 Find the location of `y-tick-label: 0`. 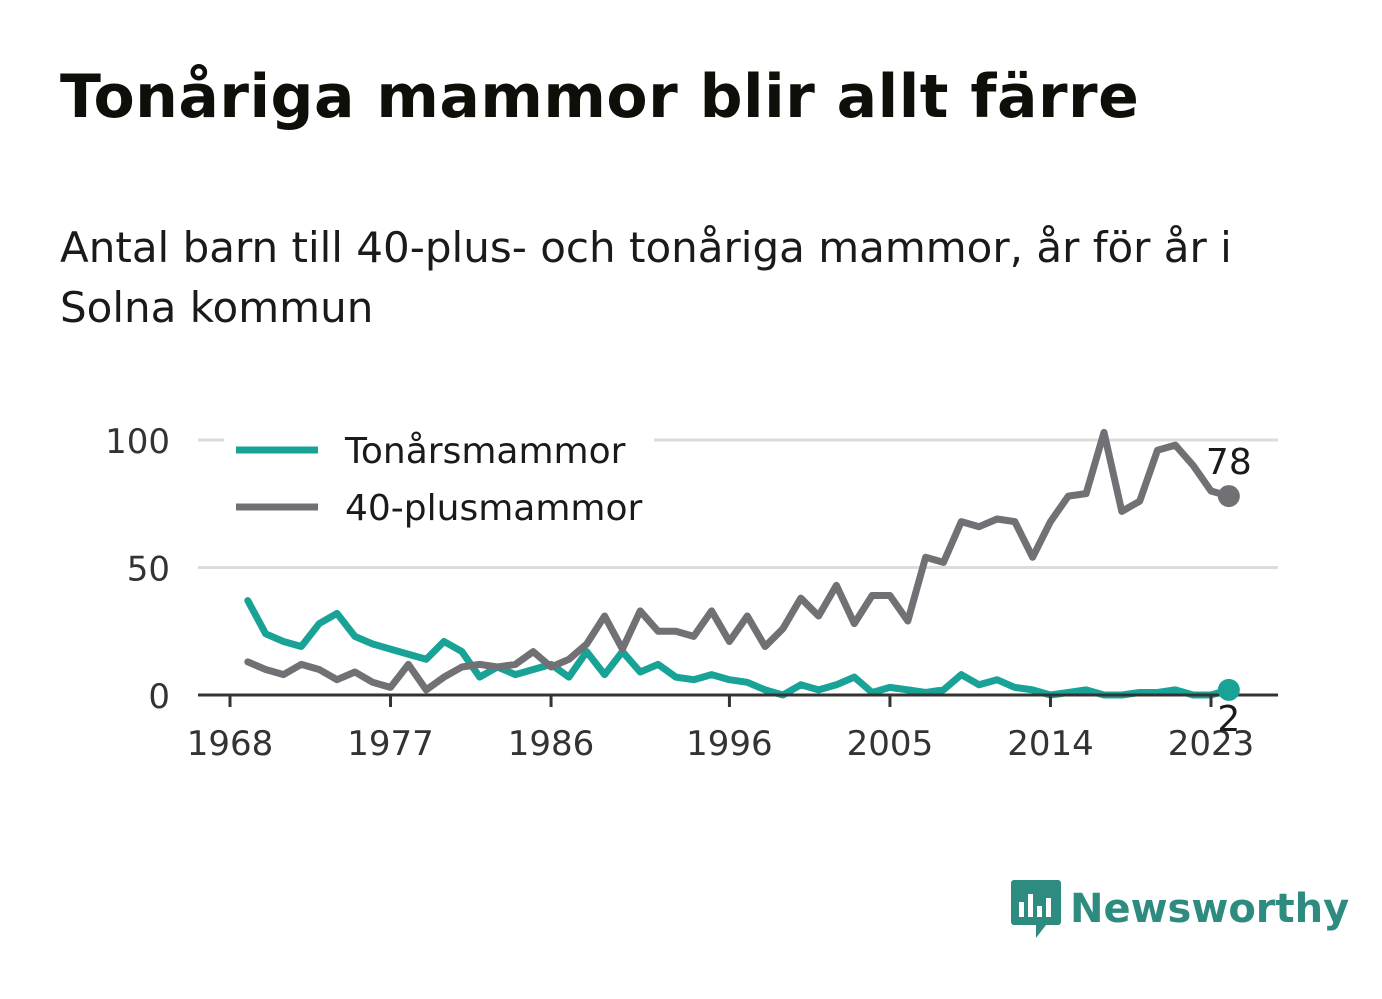

y-tick-label: 0 is located at coordinates (159, 697).